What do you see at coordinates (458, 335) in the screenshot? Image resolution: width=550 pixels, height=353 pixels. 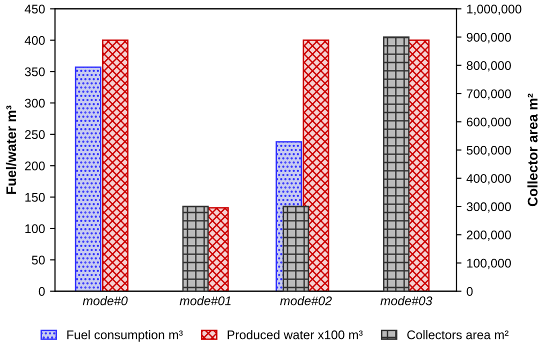 I see `legend-label: Collectors area m²` at bounding box center [458, 335].